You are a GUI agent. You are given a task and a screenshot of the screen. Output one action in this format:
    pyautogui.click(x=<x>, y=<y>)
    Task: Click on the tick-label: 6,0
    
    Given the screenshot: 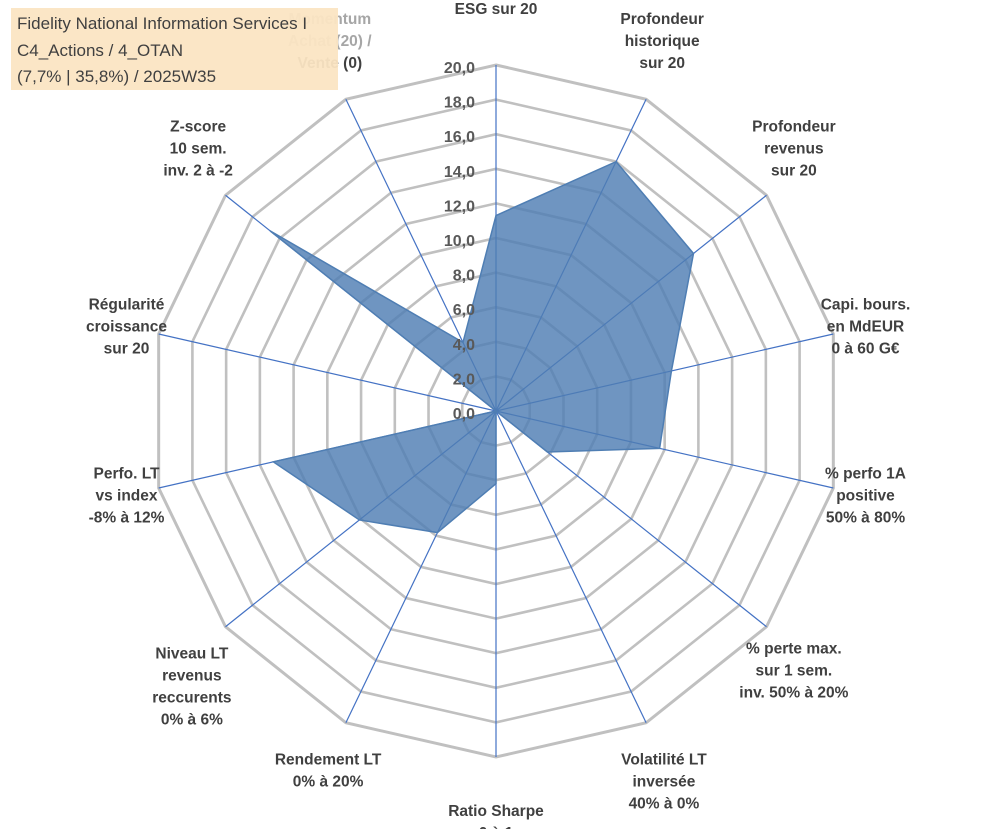 What is the action you would take?
    pyautogui.click(x=464, y=310)
    